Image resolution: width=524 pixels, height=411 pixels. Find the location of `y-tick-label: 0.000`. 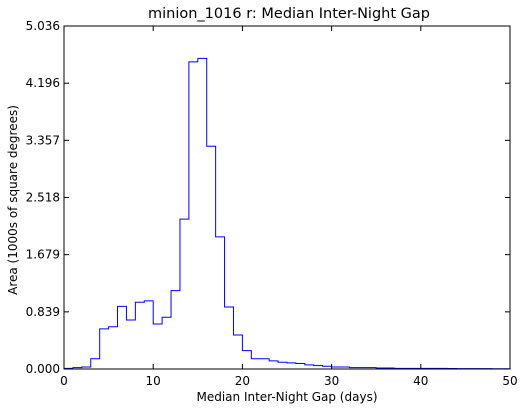

y-tick-label: 0.000 is located at coordinates (43, 369).